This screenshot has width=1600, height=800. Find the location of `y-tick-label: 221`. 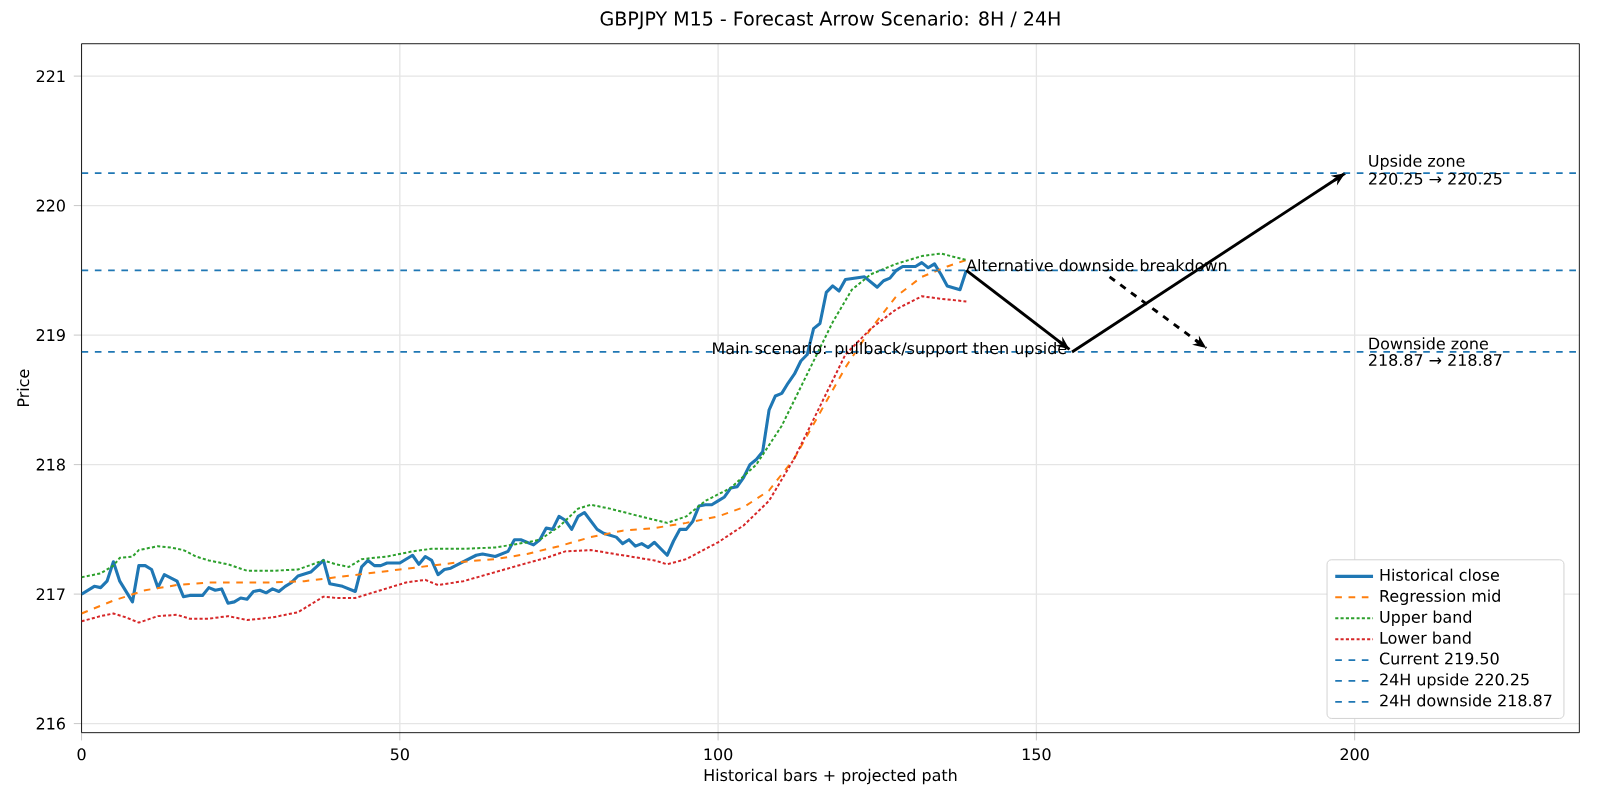

y-tick-label: 221 is located at coordinates (50, 76).